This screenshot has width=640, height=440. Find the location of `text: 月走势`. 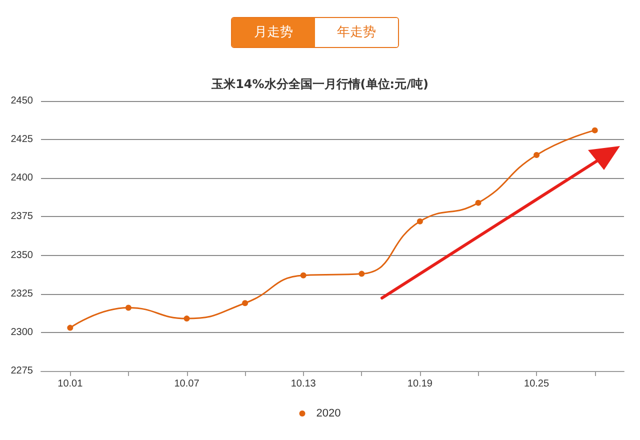

text: 月走势 is located at coordinates (273, 32).